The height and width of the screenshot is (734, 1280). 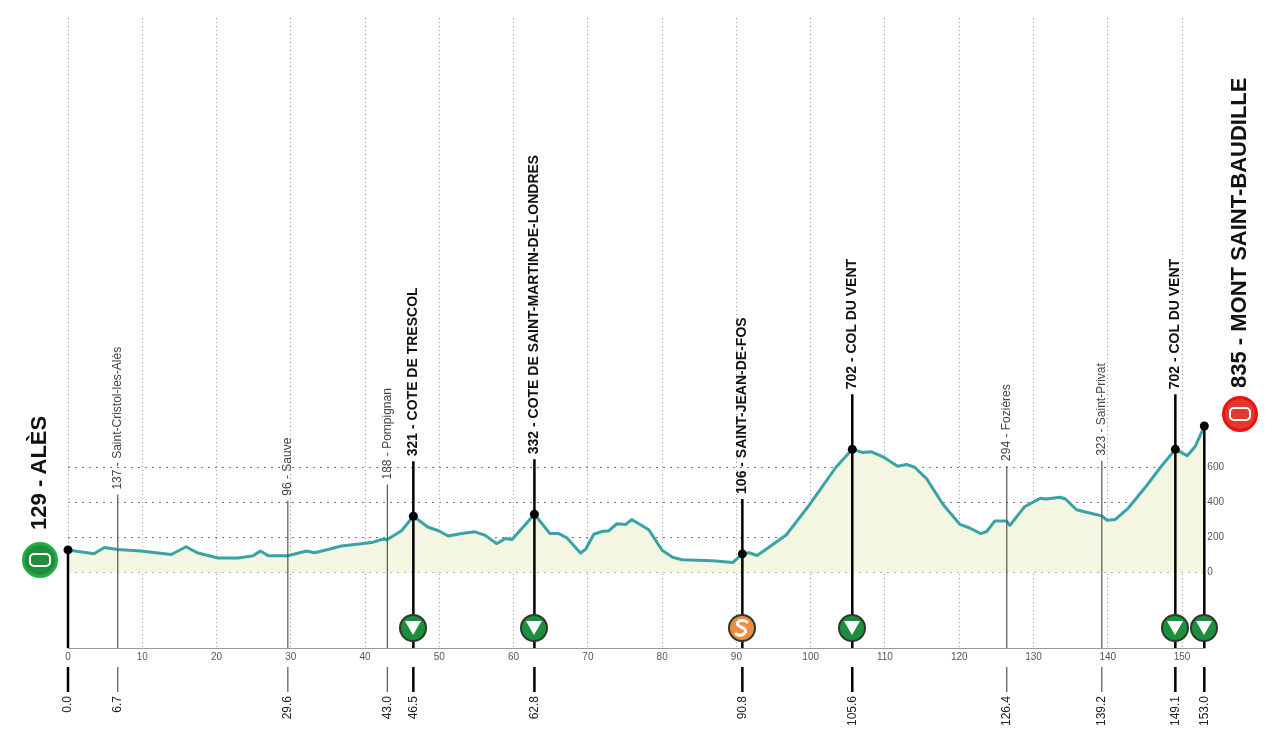 I want to click on ref-line-label: 332 - COTE DE SAINT-MARTIN-DE-LONDRES, so click(x=533, y=304).